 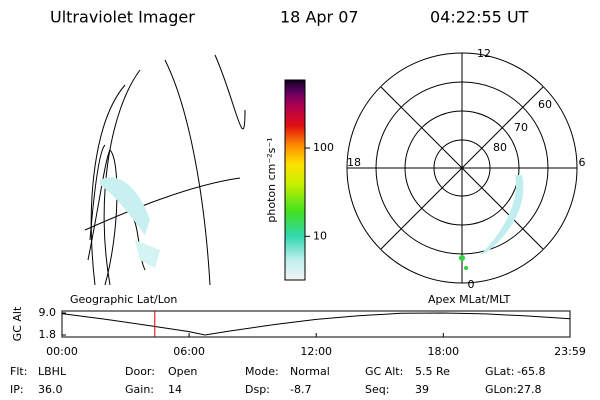 What do you see at coordinates (582, 162) in the screenshot?
I see `mlt-label: 6` at bounding box center [582, 162].